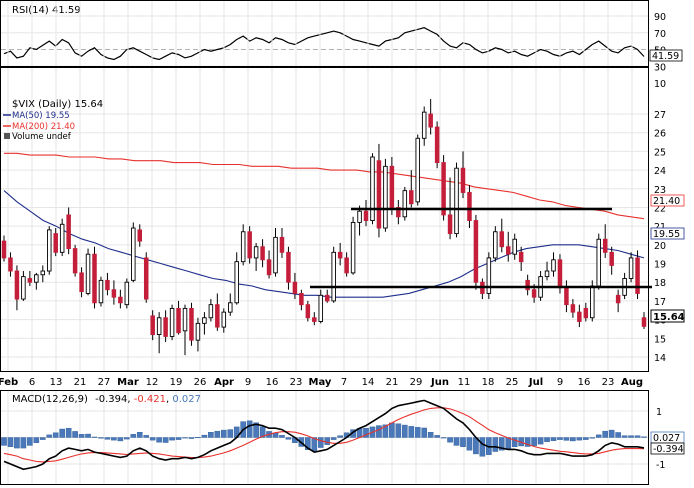 The image size is (694, 488). Describe the element at coordinates (46, 10) in the screenshot. I see `rsi-legend: RSI(14) 41.59` at that location.